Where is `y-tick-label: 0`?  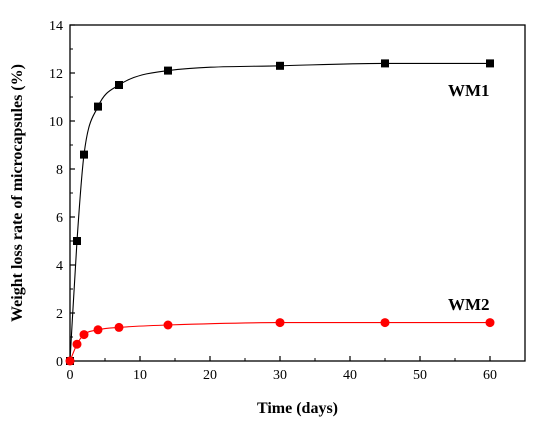
y-tick-label: 0 is located at coordinates (59, 362).